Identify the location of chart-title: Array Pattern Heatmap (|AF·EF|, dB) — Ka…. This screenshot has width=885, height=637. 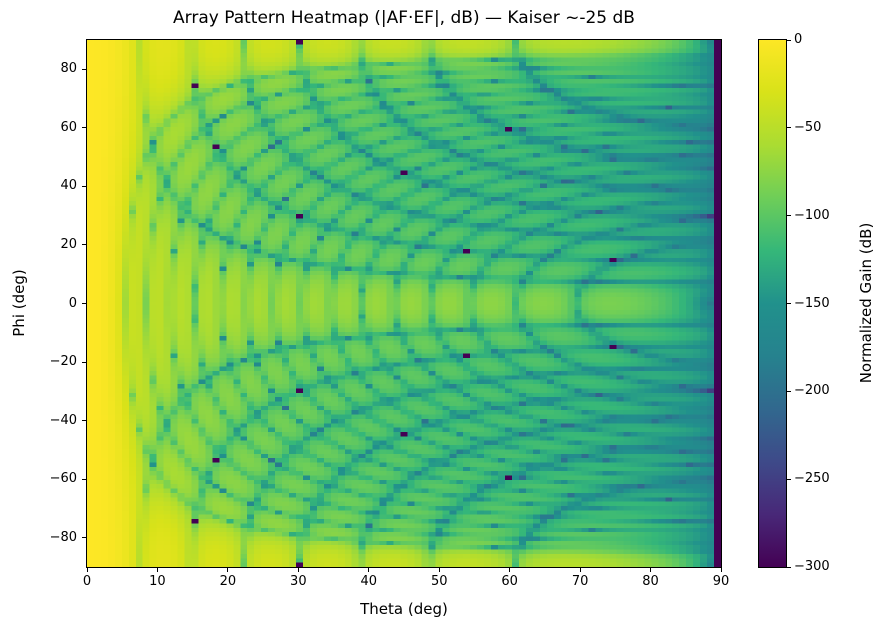
(404, 18).